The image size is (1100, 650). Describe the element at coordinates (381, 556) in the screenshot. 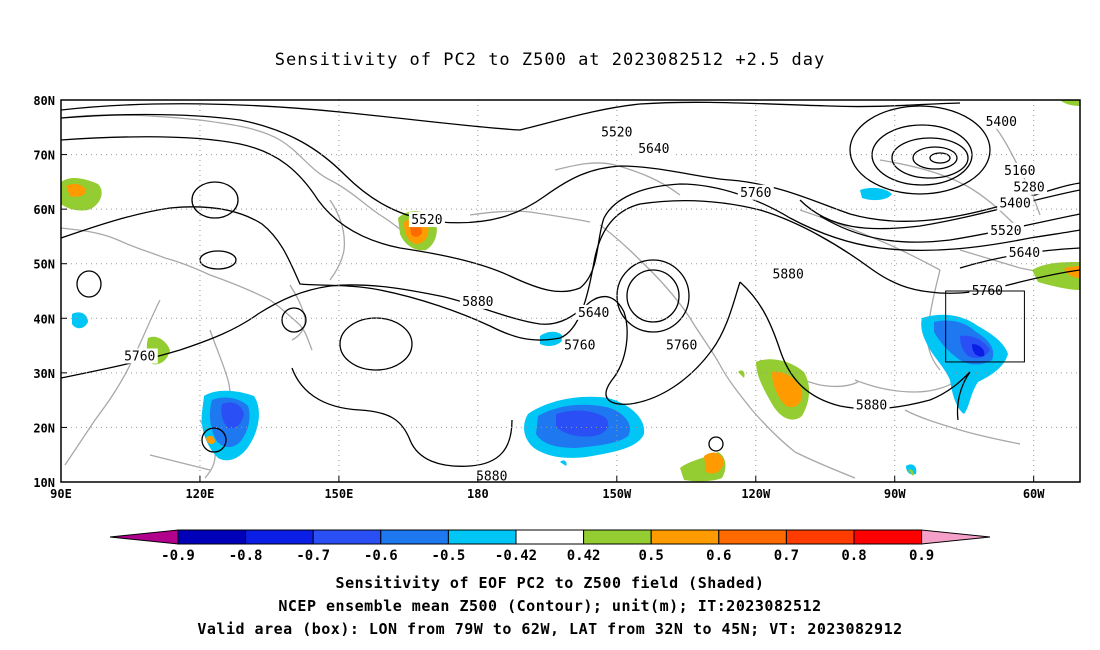

I see `colorbar-label: -0.6` at that location.